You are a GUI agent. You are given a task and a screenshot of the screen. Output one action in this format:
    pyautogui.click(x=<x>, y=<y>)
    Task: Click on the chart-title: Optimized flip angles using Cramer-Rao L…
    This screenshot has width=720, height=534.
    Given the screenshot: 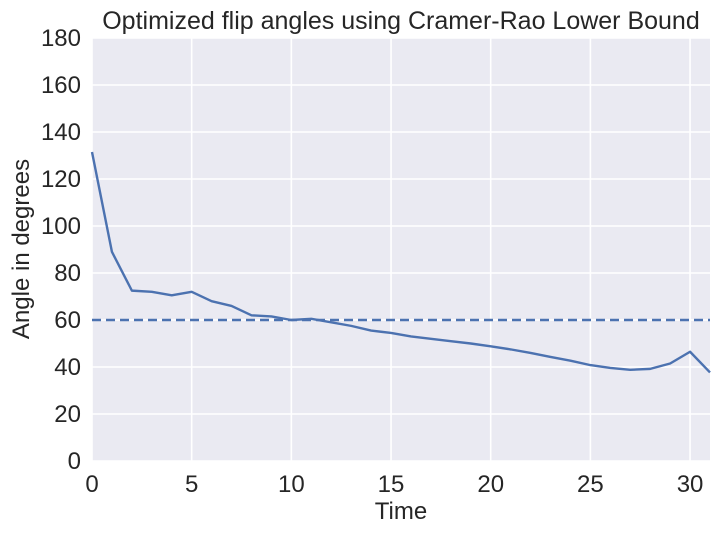 What is the action you would take?
    pyautogui.click(x=401, y=21)
    